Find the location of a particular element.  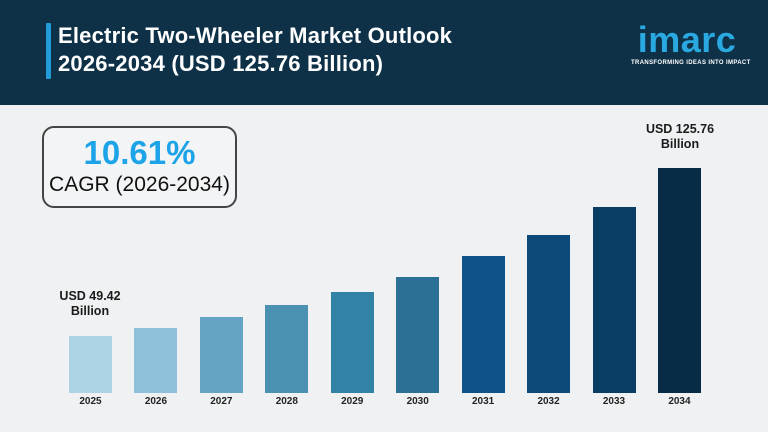

bar-column-2031: 2031 is located at coordinates (483, 331).